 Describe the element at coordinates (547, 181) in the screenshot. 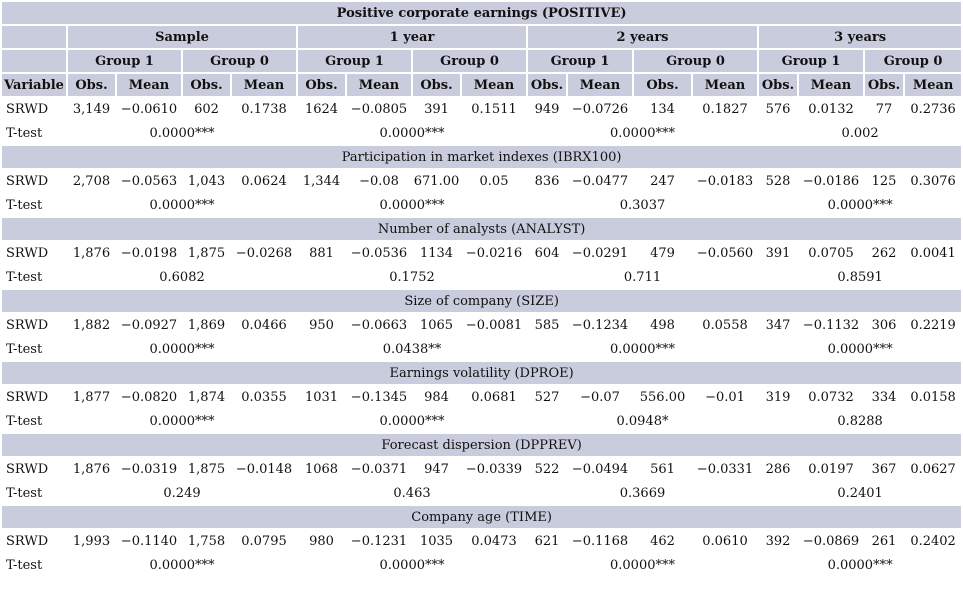

I see `table-cell: 836` at that location.